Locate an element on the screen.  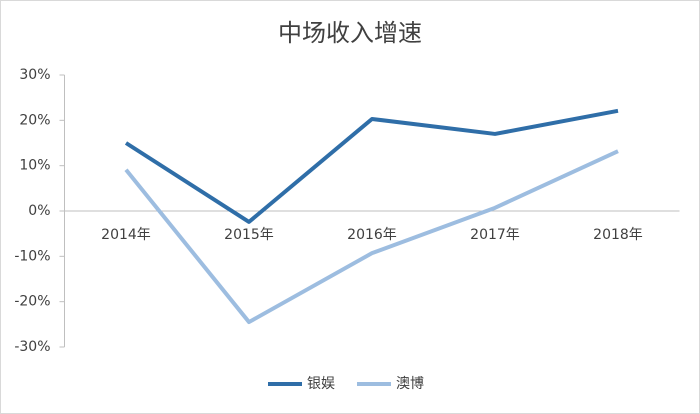
x-tick-label: 2014年 is located at coordinates (126, 235).